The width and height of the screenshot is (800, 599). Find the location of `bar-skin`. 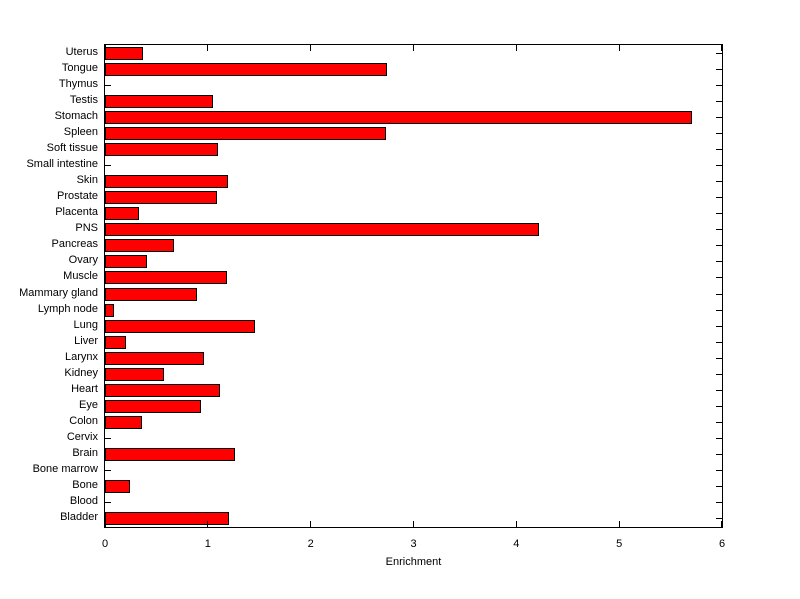

bar-skin is located at coordinates (167, 182).